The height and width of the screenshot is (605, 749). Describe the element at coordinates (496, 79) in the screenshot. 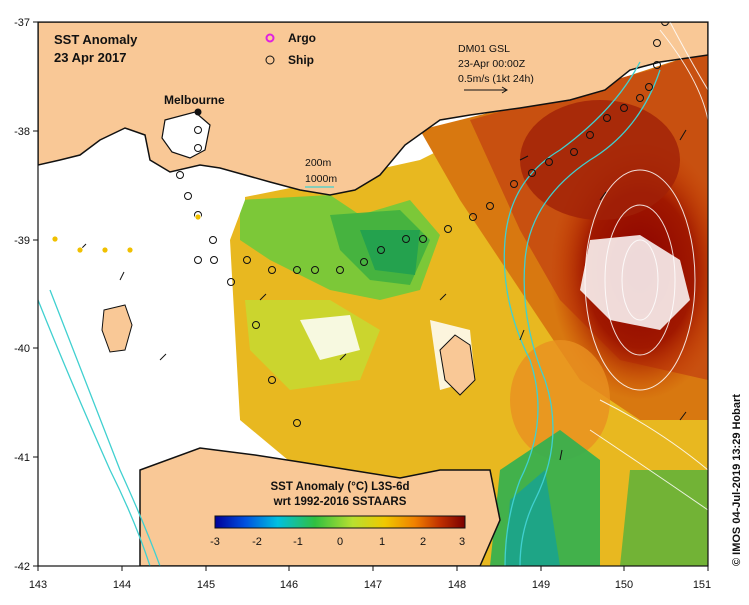

I see `current-scale-label: 0.5m/s (1kt 24h)` at that location.